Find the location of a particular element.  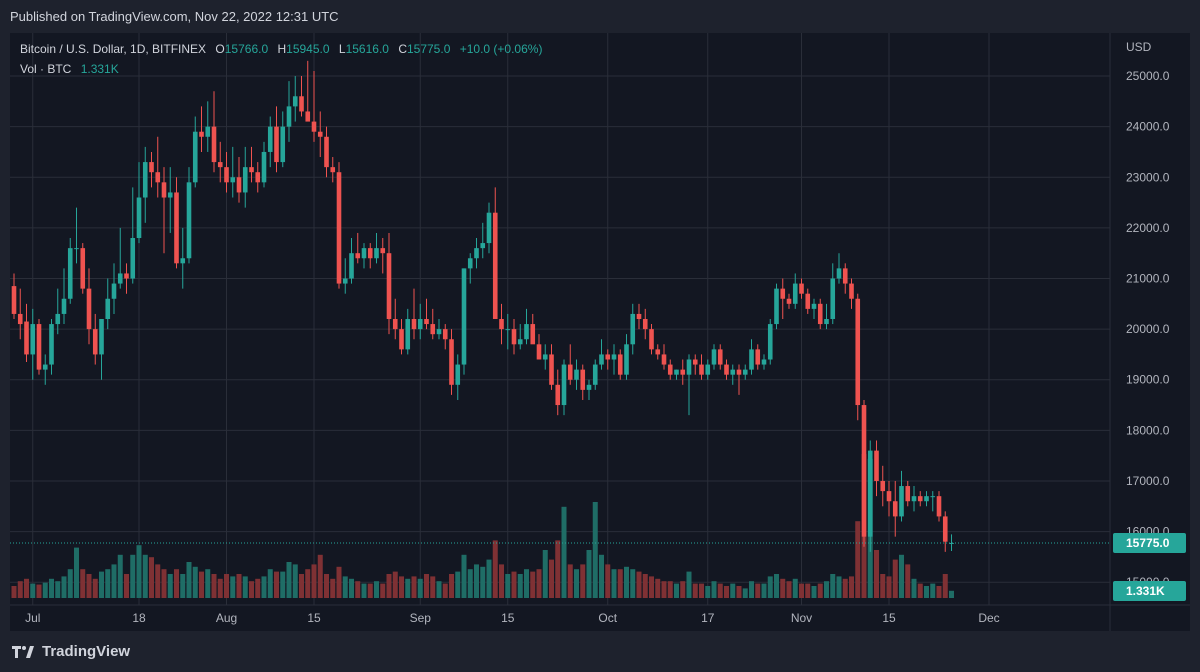

legend-low-value: 15616.0 is located at coordinates (367, 49).